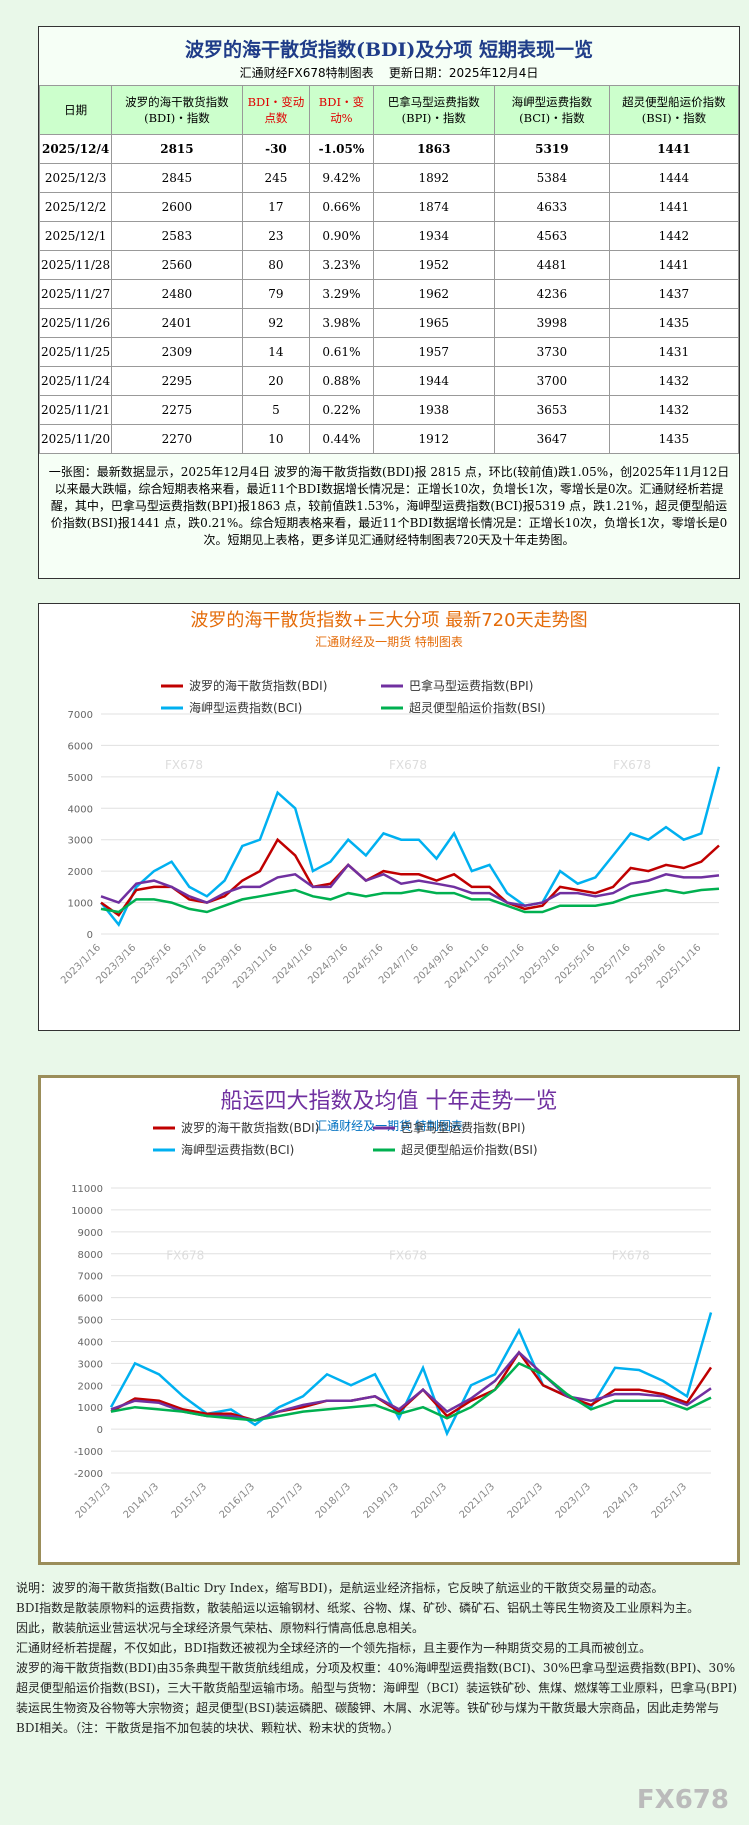 The height and width of the screenshot is (1825, 749). I want to click on table-cell: 1892, so click(433, 178).